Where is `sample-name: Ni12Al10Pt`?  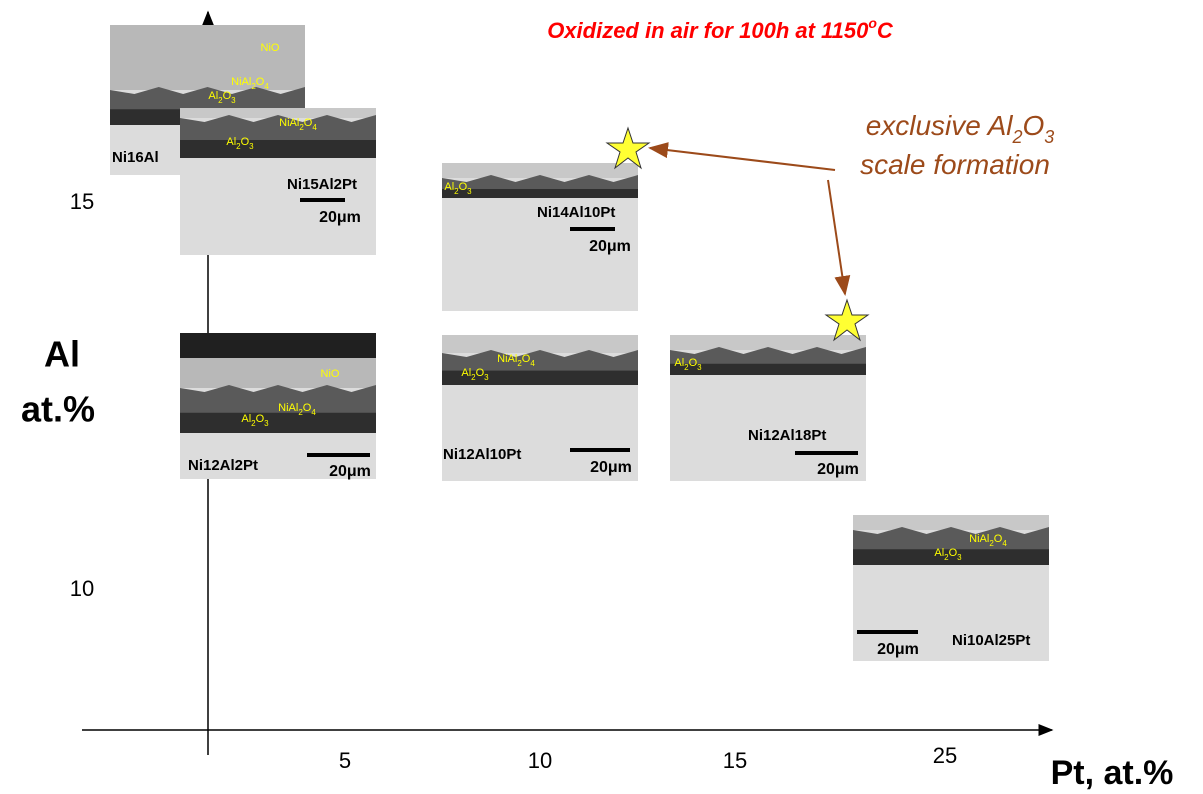 sample-name: Ni12Al10Pt is located at coordinates (482, 454).